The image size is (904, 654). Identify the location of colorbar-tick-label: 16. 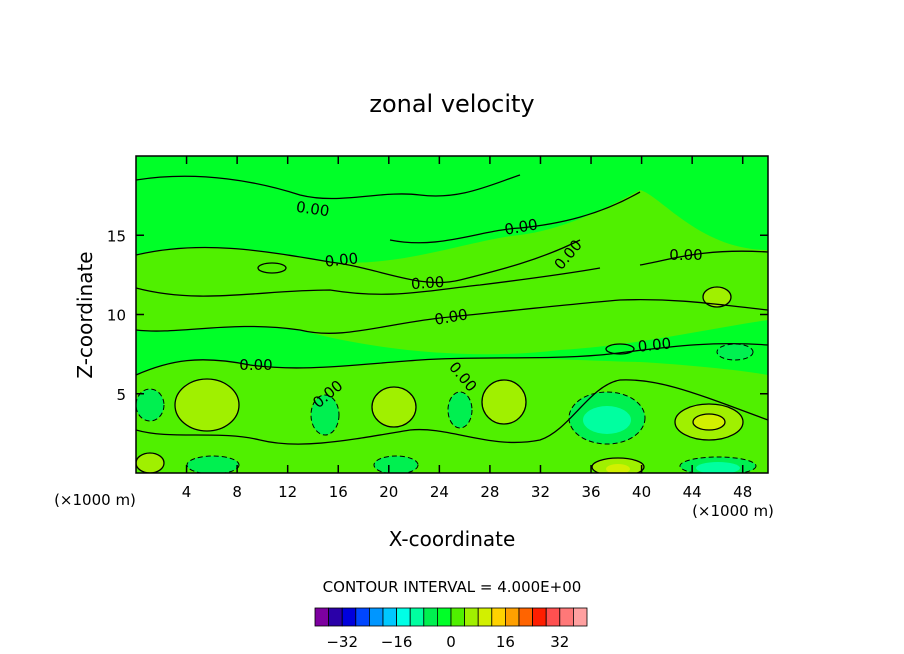
(505, 642).